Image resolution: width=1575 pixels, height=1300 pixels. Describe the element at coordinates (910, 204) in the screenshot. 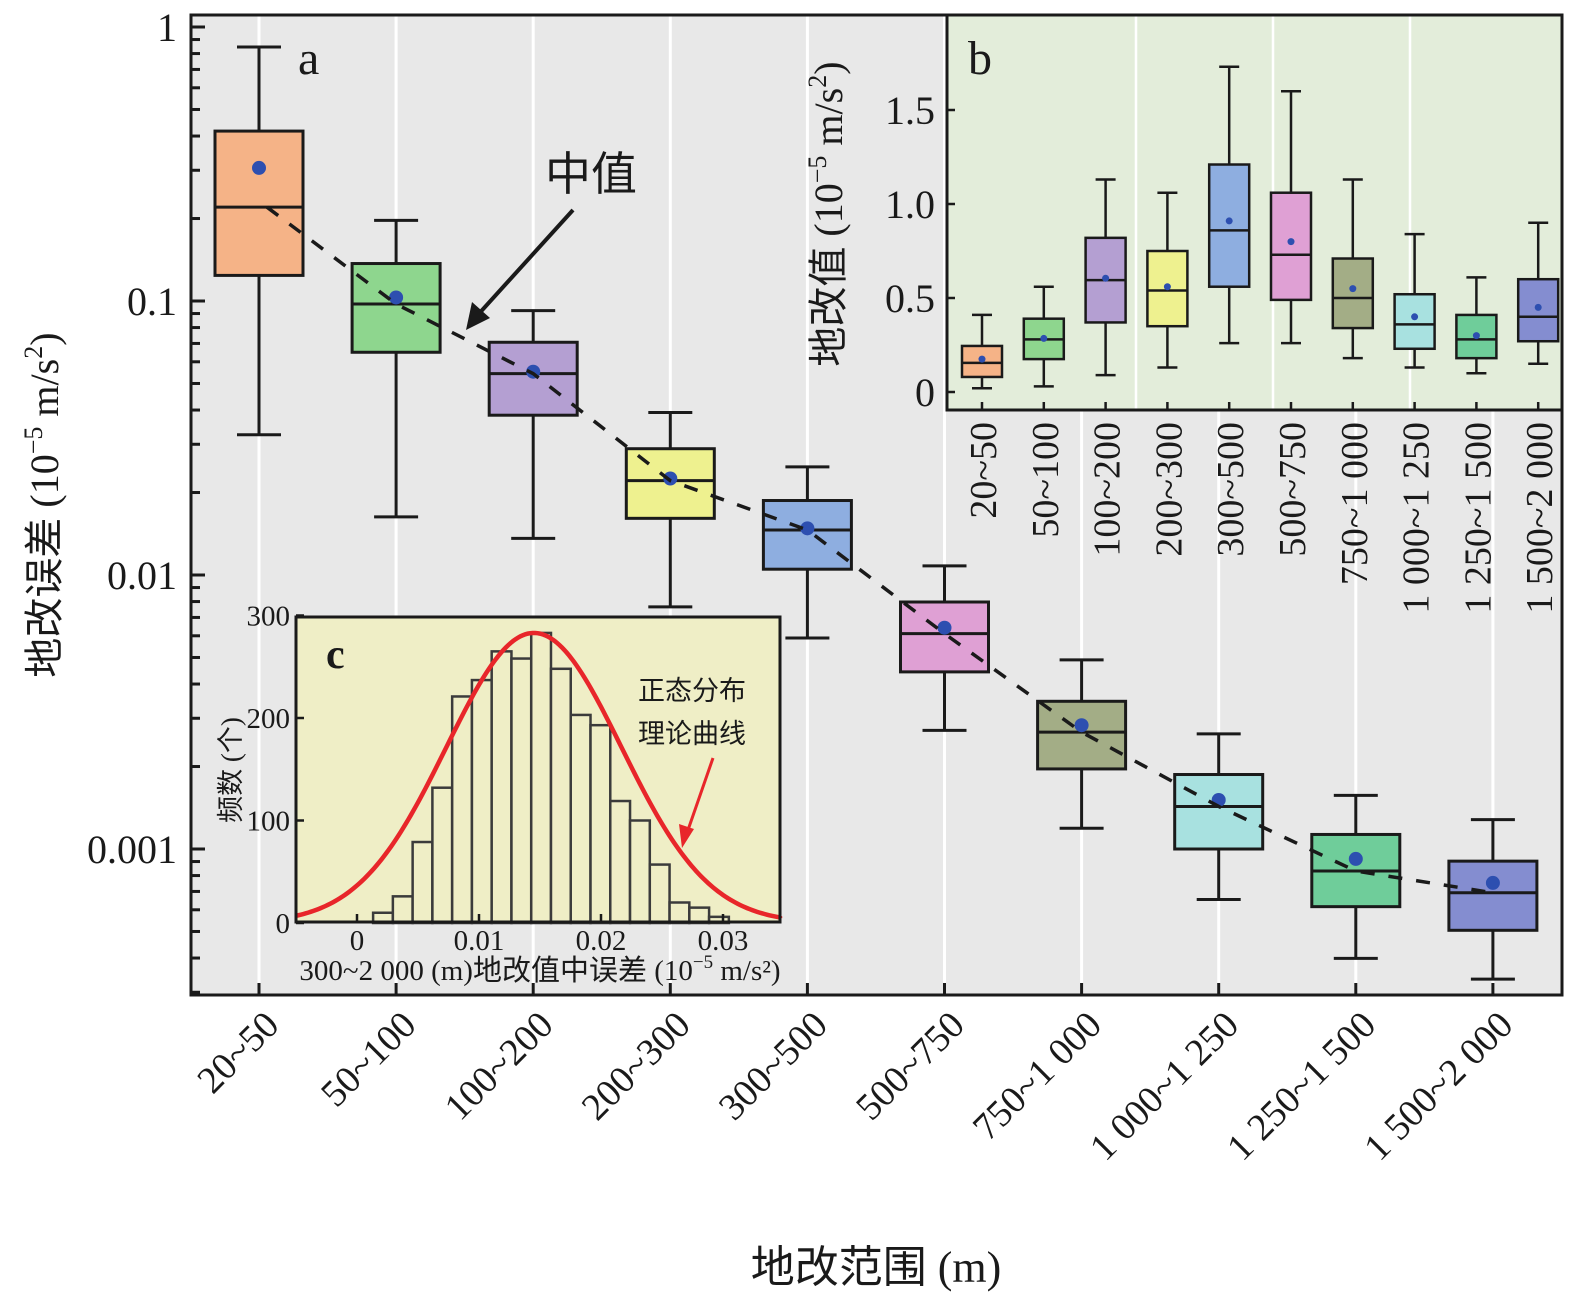

I see `y-tick-label-b: 1.0` at that location.